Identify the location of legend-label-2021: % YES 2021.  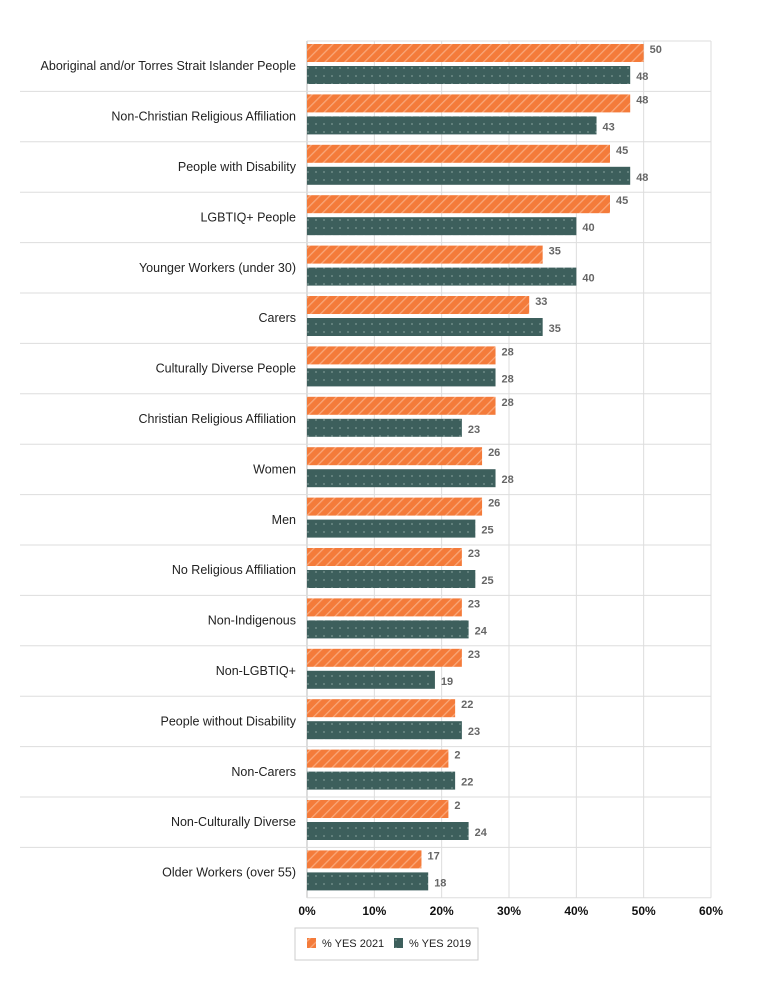
(353, 944).